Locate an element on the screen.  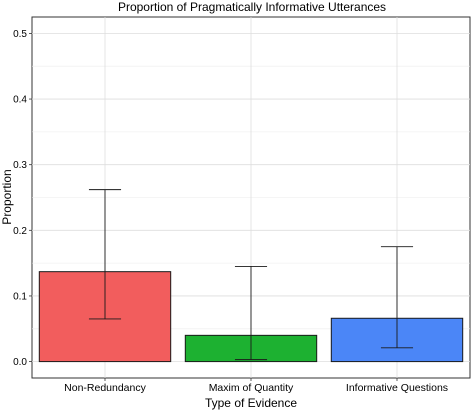
y-tick-label: 0.1 is located at coordinates (20, 296).